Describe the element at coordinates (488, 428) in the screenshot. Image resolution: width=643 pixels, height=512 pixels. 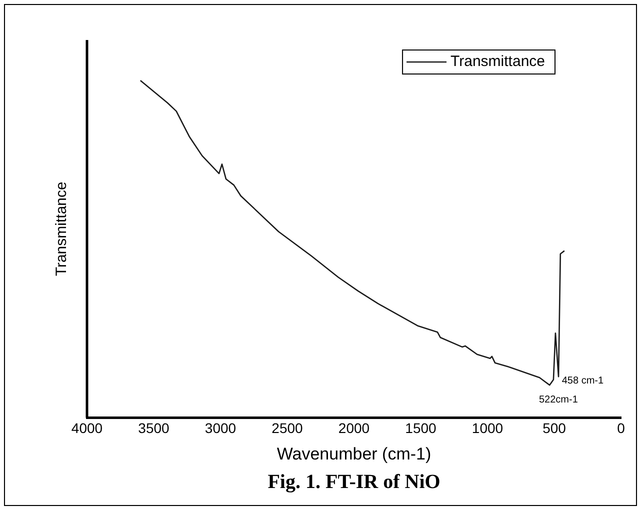
I see `x-tick-label: 1000` at that location.